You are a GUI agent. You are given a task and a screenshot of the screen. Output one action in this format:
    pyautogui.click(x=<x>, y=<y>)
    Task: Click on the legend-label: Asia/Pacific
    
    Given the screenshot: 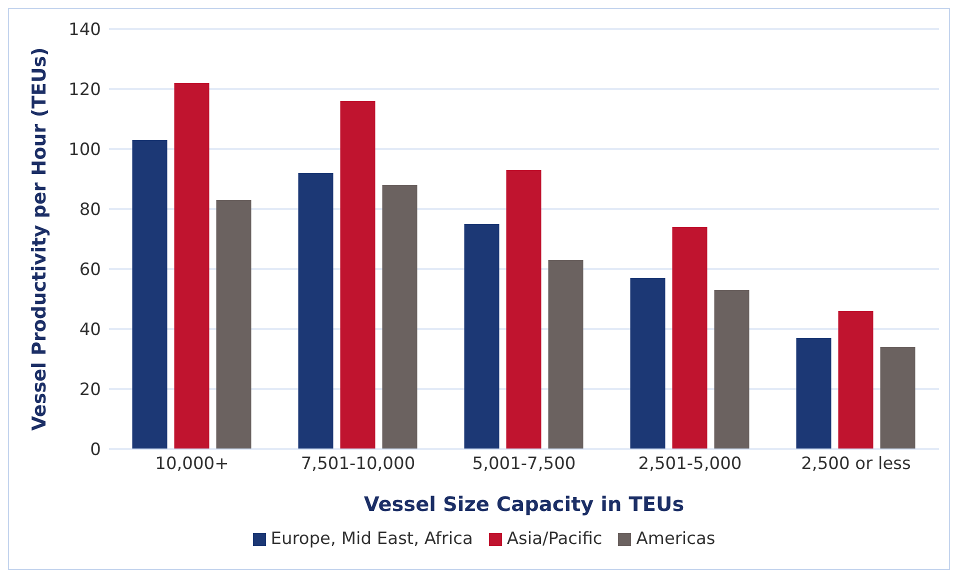 What is the action you would take?
    pyautogui.click(x=554, y=539)
    